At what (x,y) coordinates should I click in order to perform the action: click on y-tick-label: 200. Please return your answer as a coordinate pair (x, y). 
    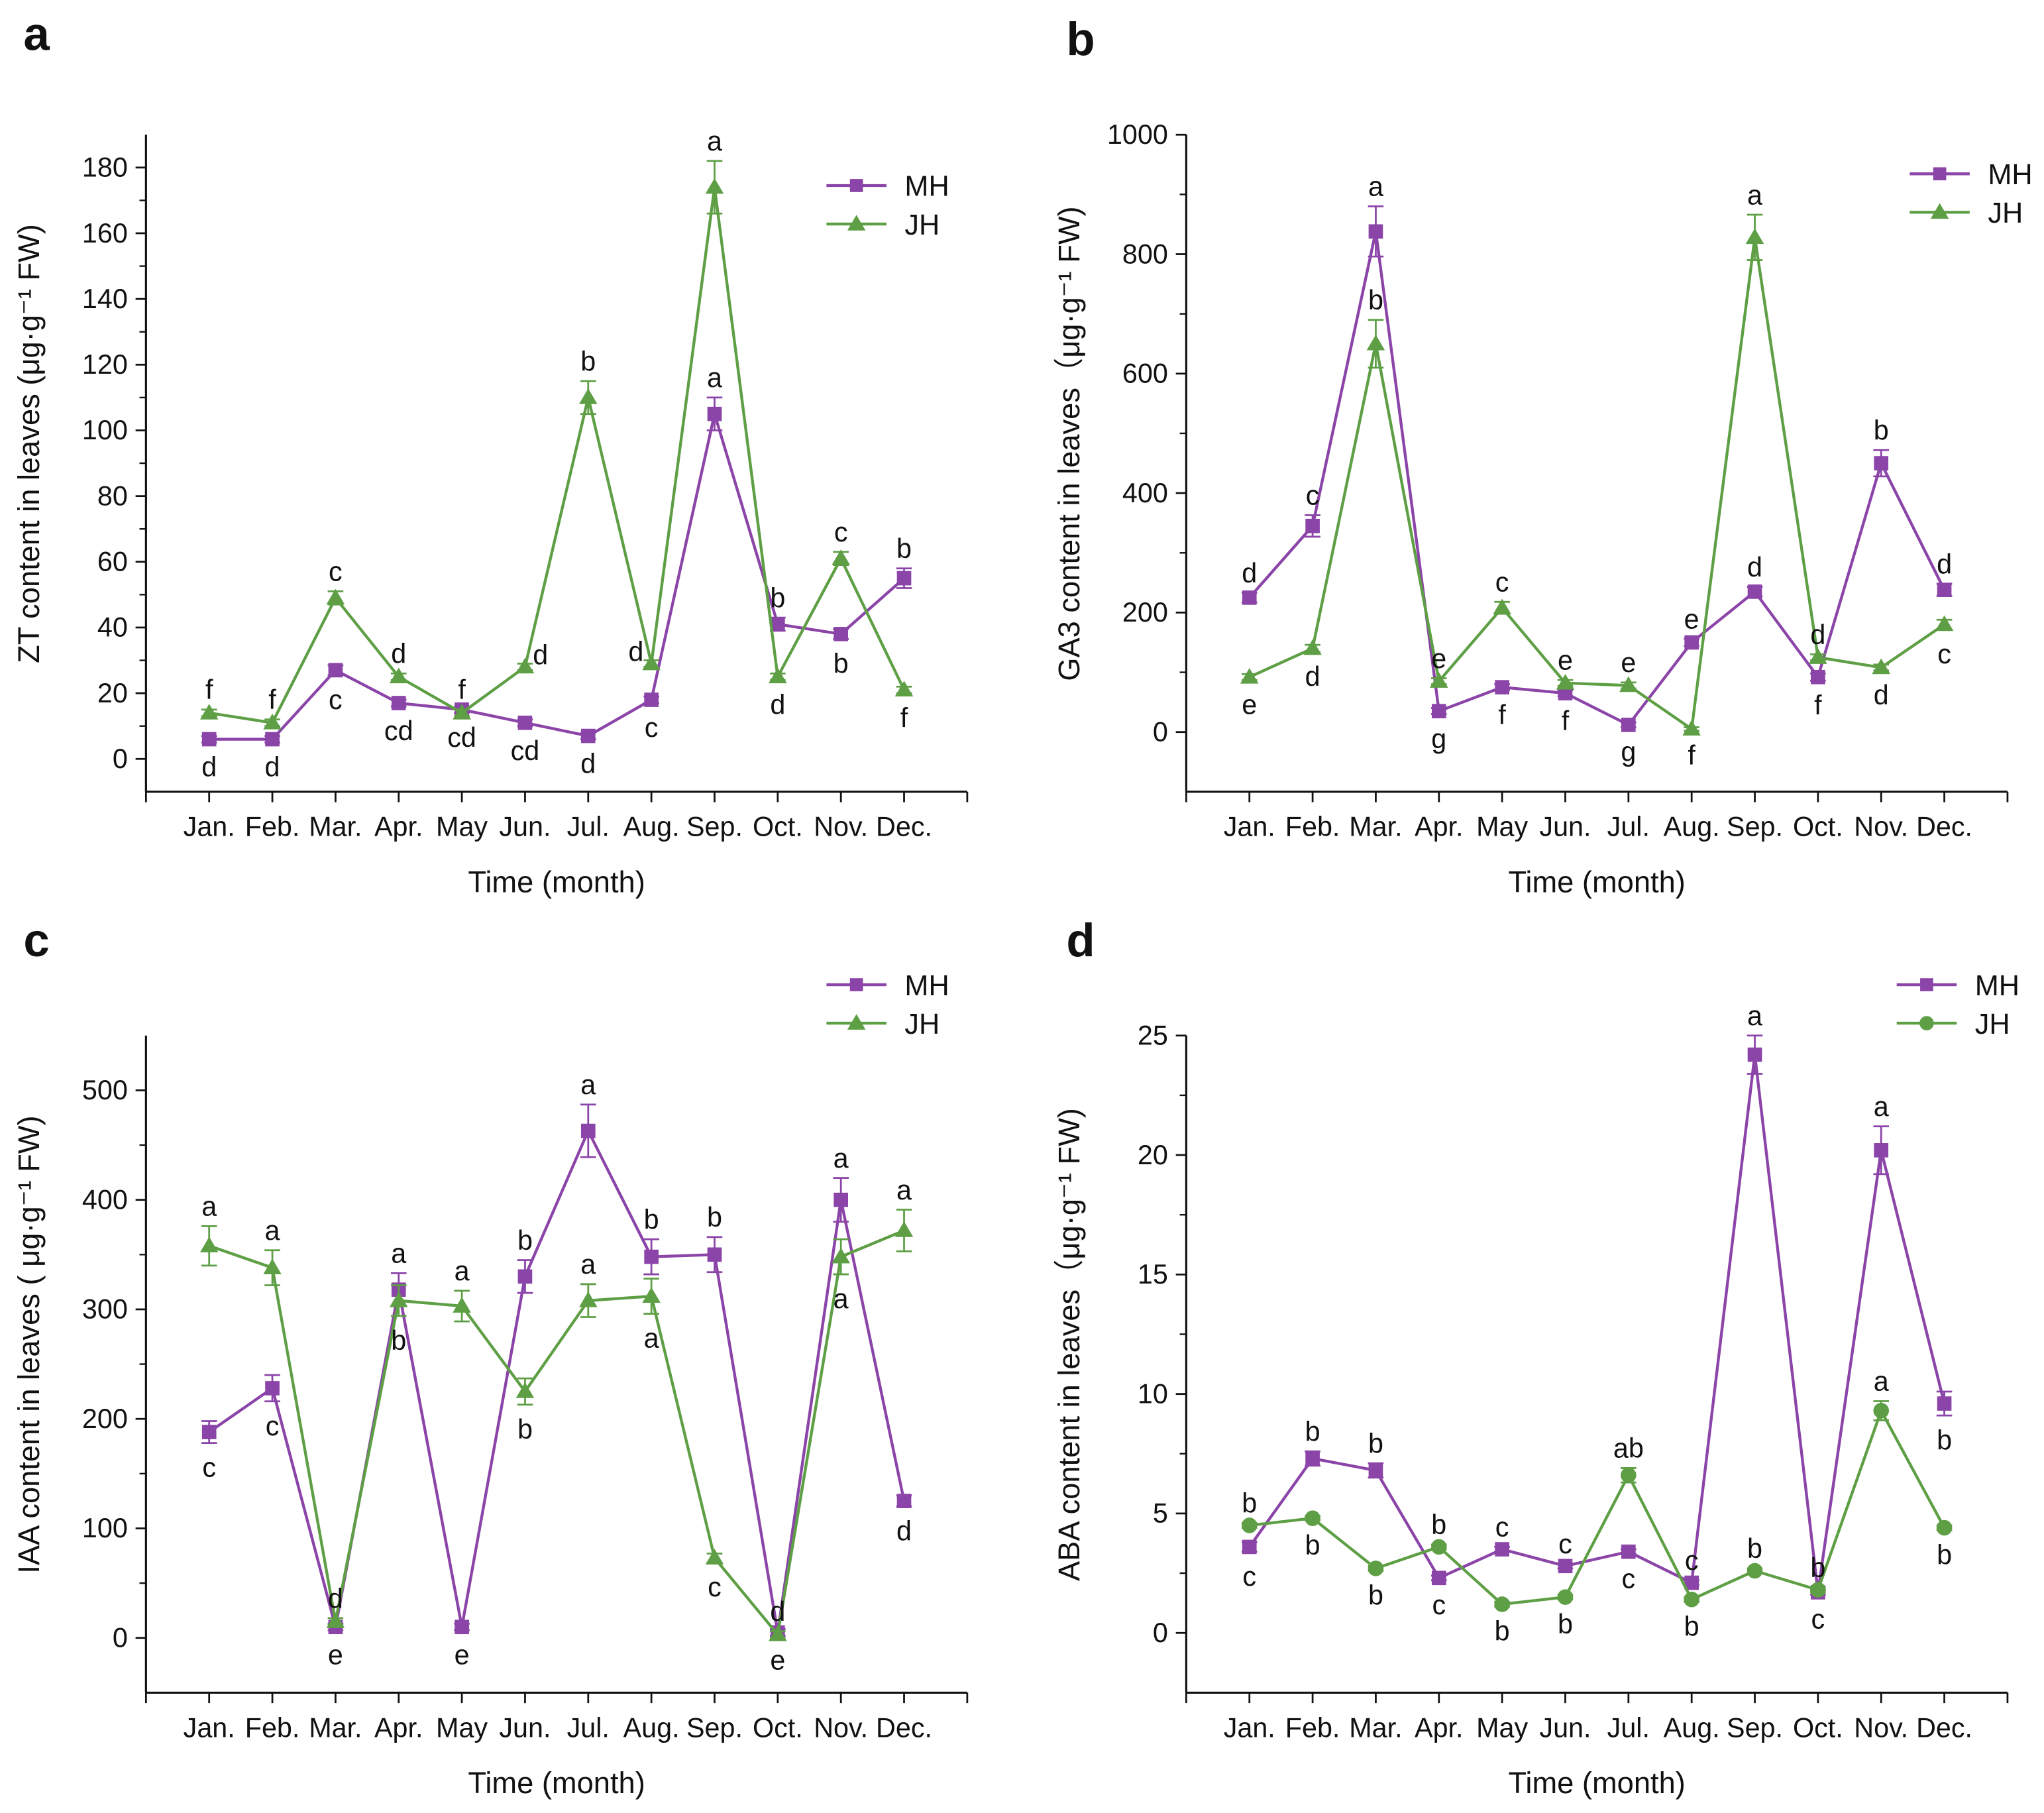
    Looking at the image, I should click on (1145, 612).